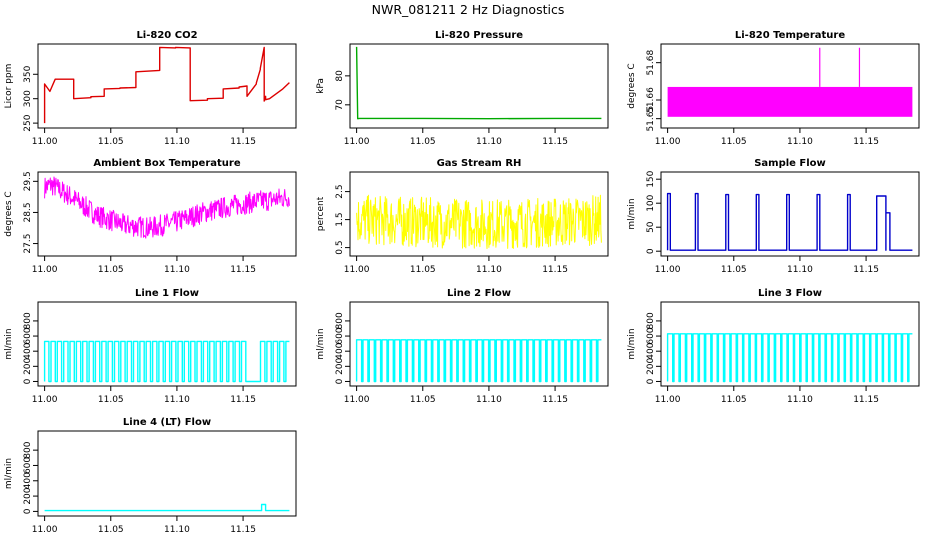  I want to click on line1-series-line, so click(166, 361).